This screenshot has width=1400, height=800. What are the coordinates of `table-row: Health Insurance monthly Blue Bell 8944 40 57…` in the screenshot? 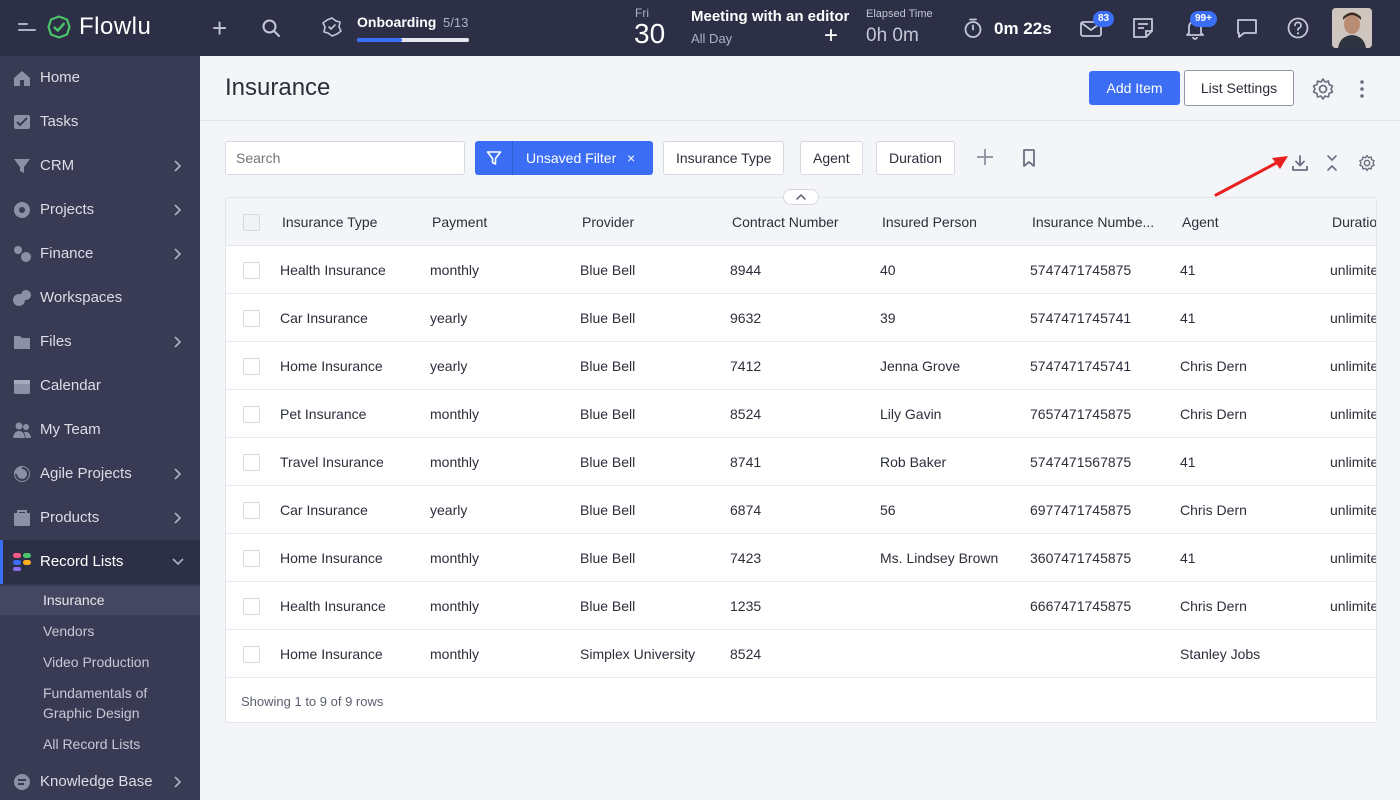 It's located at (801, 270).